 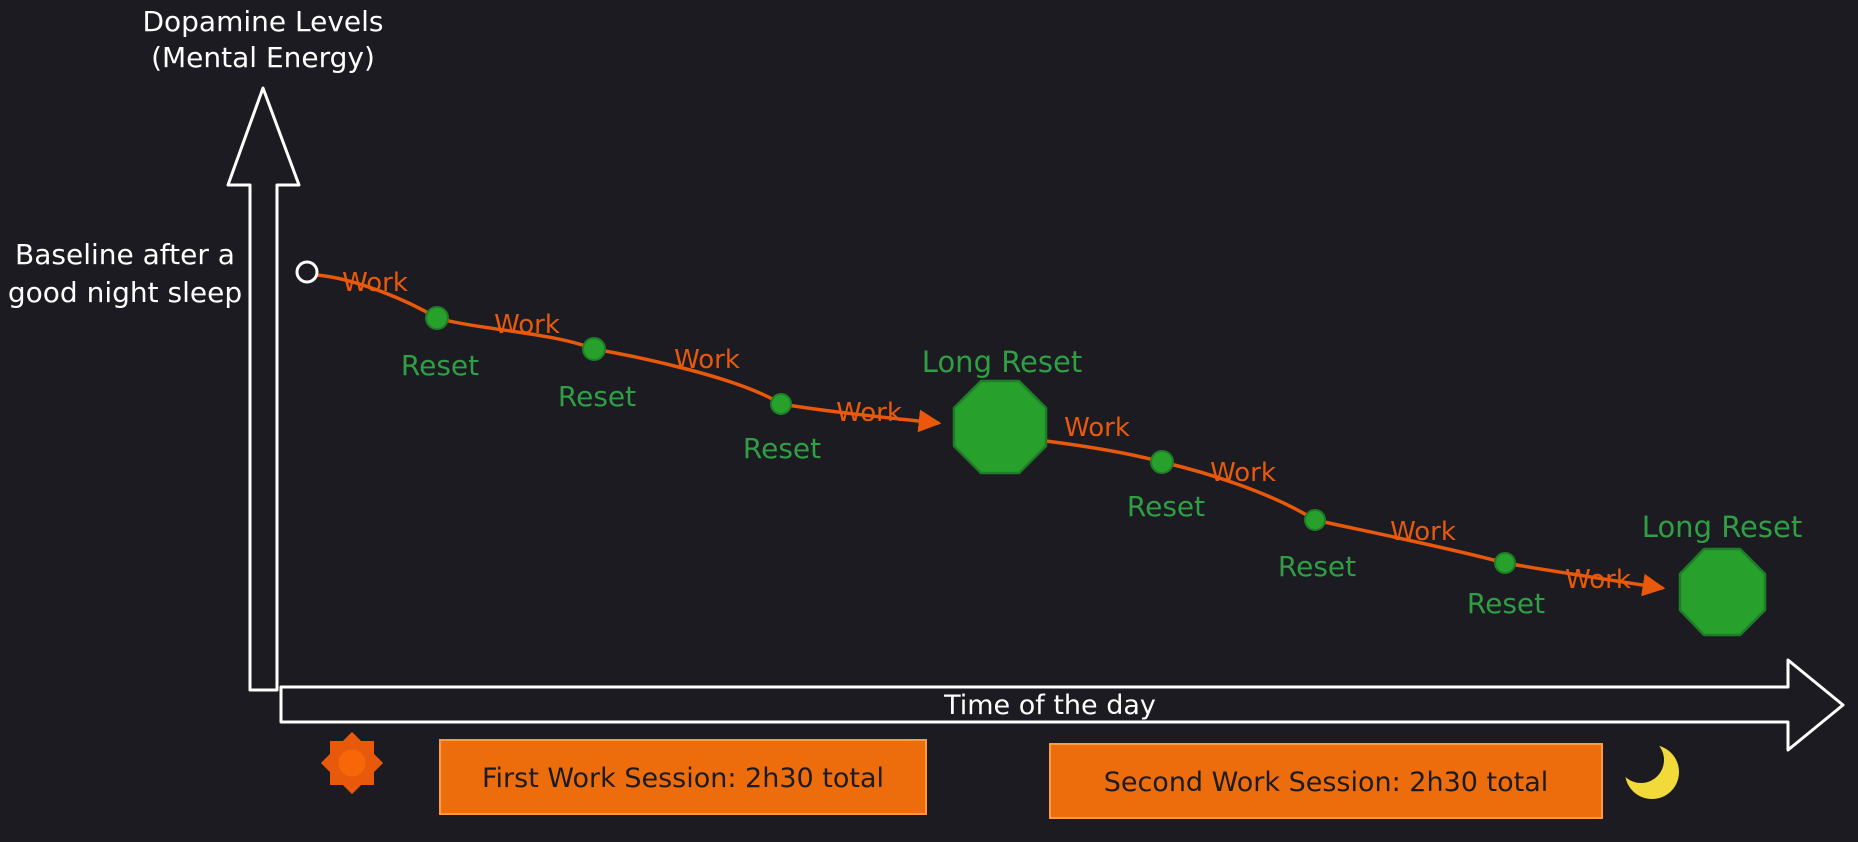 I want to click on session-banner-first: First Work Session: 2h30 total, so click(x=683, y=777).